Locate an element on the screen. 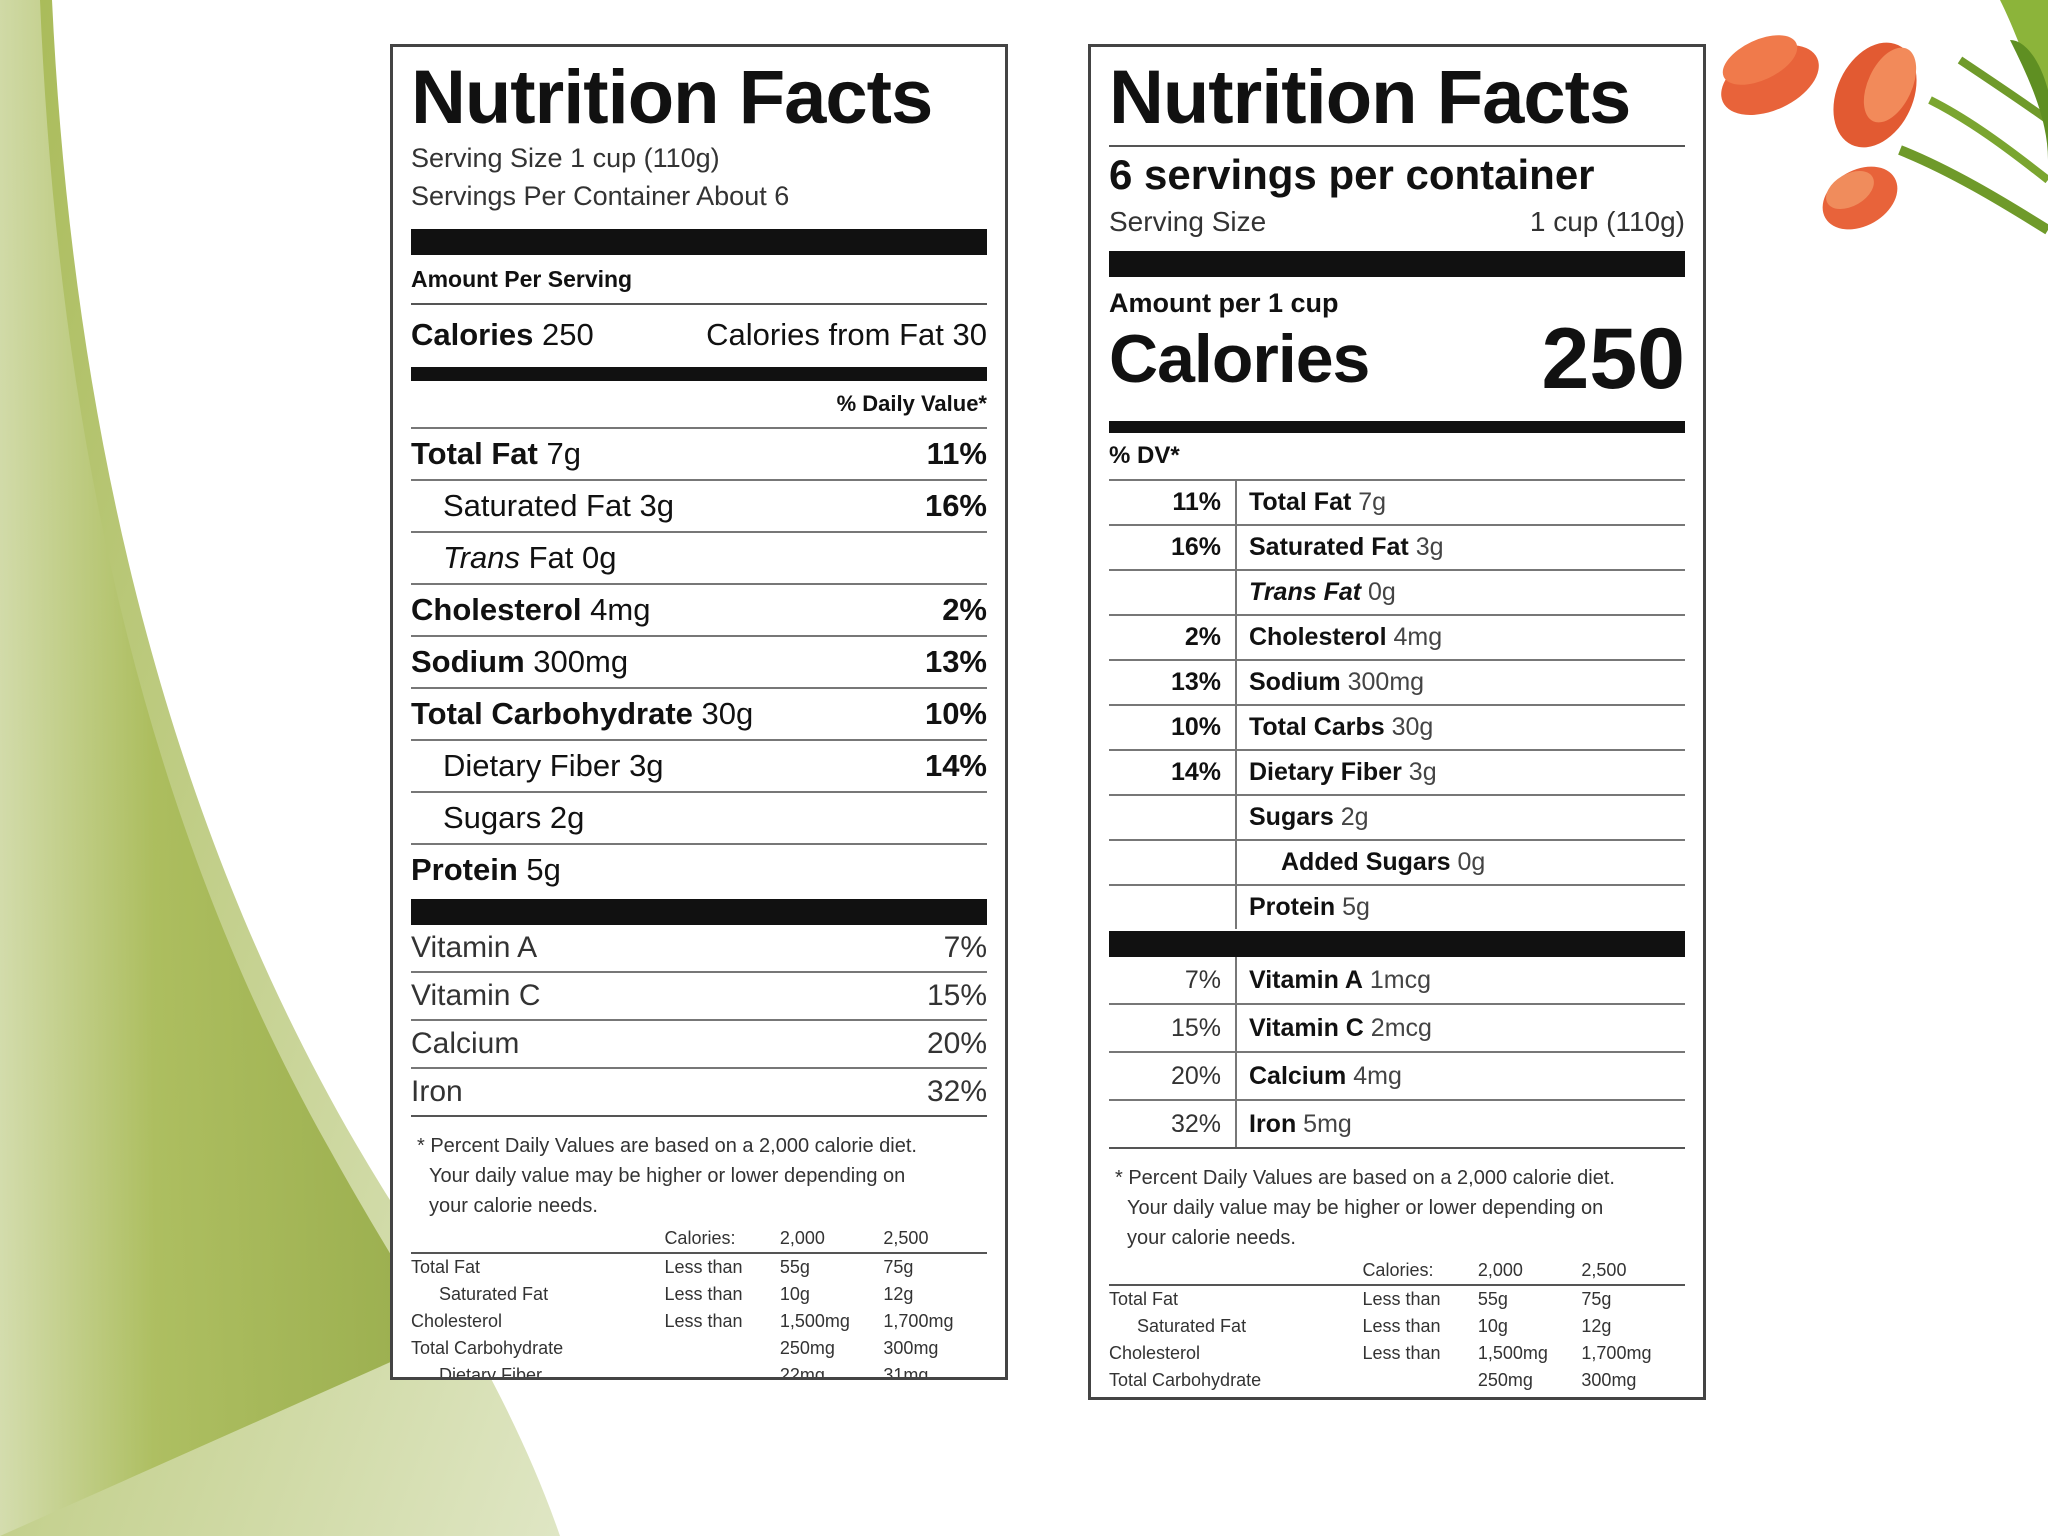  old-label-title: Nutrition Facts is located at coordinates (672, 97).